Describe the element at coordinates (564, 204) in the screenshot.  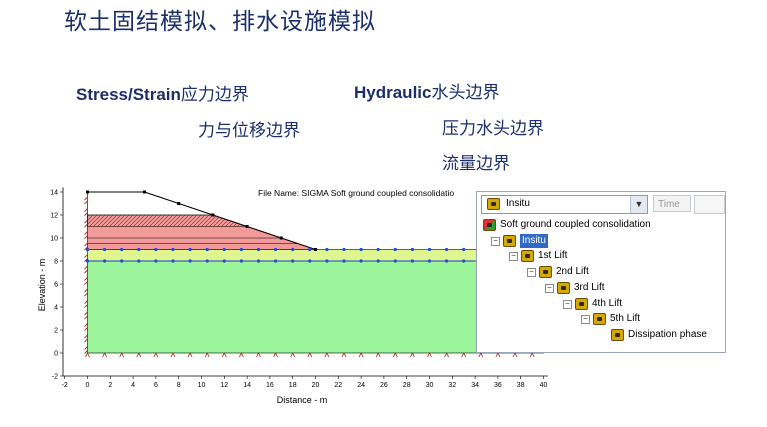
I see `analysis-combo: Insitu ▼` at that location.